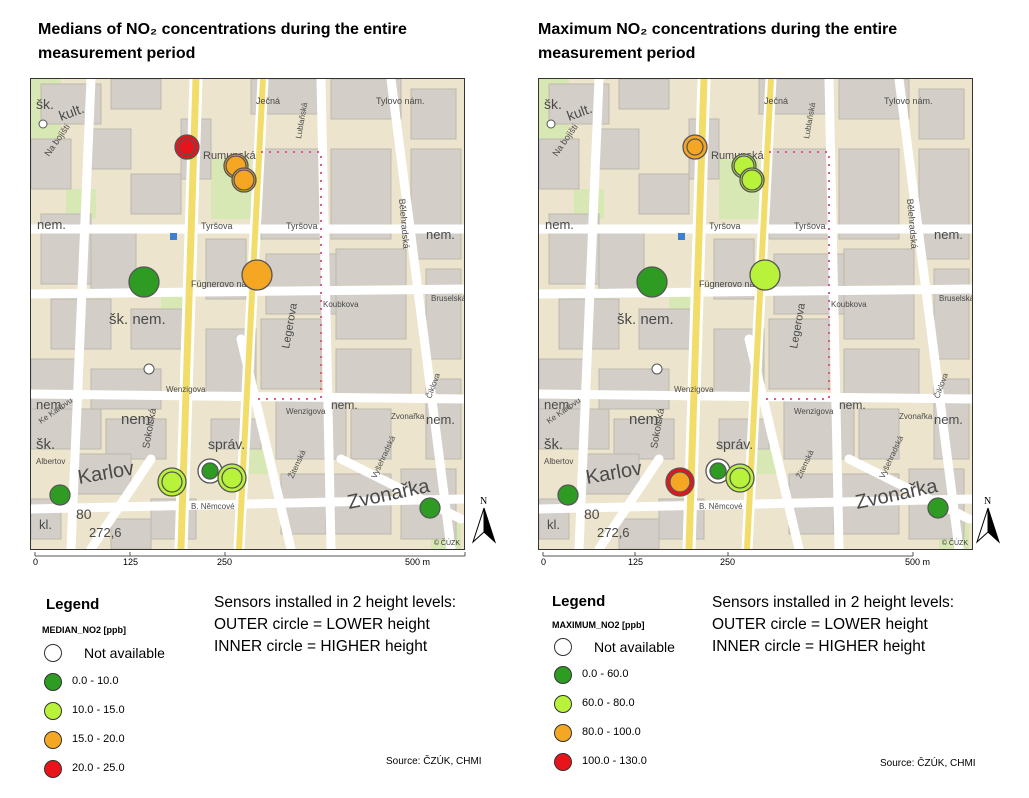 This screenshot has width=1029, height=798. What do you see at coordinates (213, 506) in the screenshot?
I see `street-label: B. Němcové` at bounding box center [213, 506].